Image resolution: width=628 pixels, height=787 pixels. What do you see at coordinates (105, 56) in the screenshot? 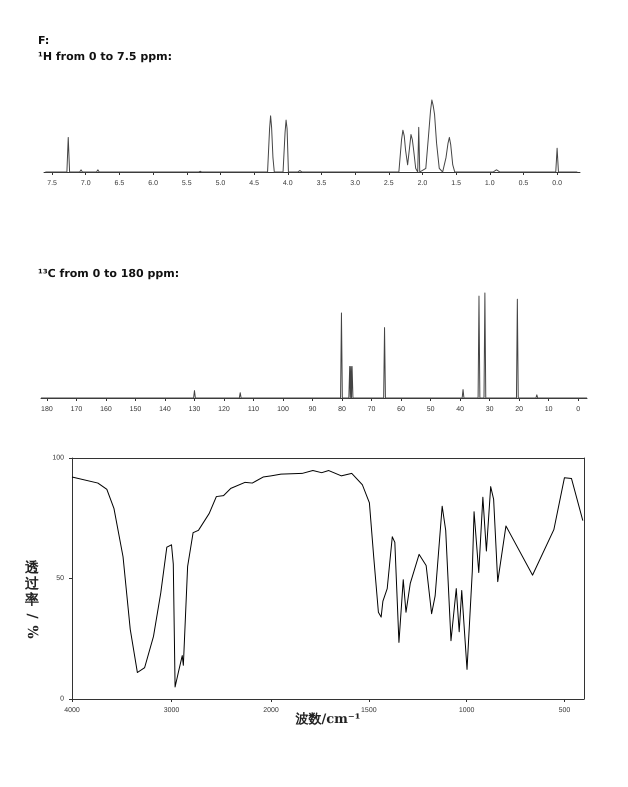
I see `chart-subtitle: ¹H from 0 to 7.5 ppm:` at bounding box center [105, 56].